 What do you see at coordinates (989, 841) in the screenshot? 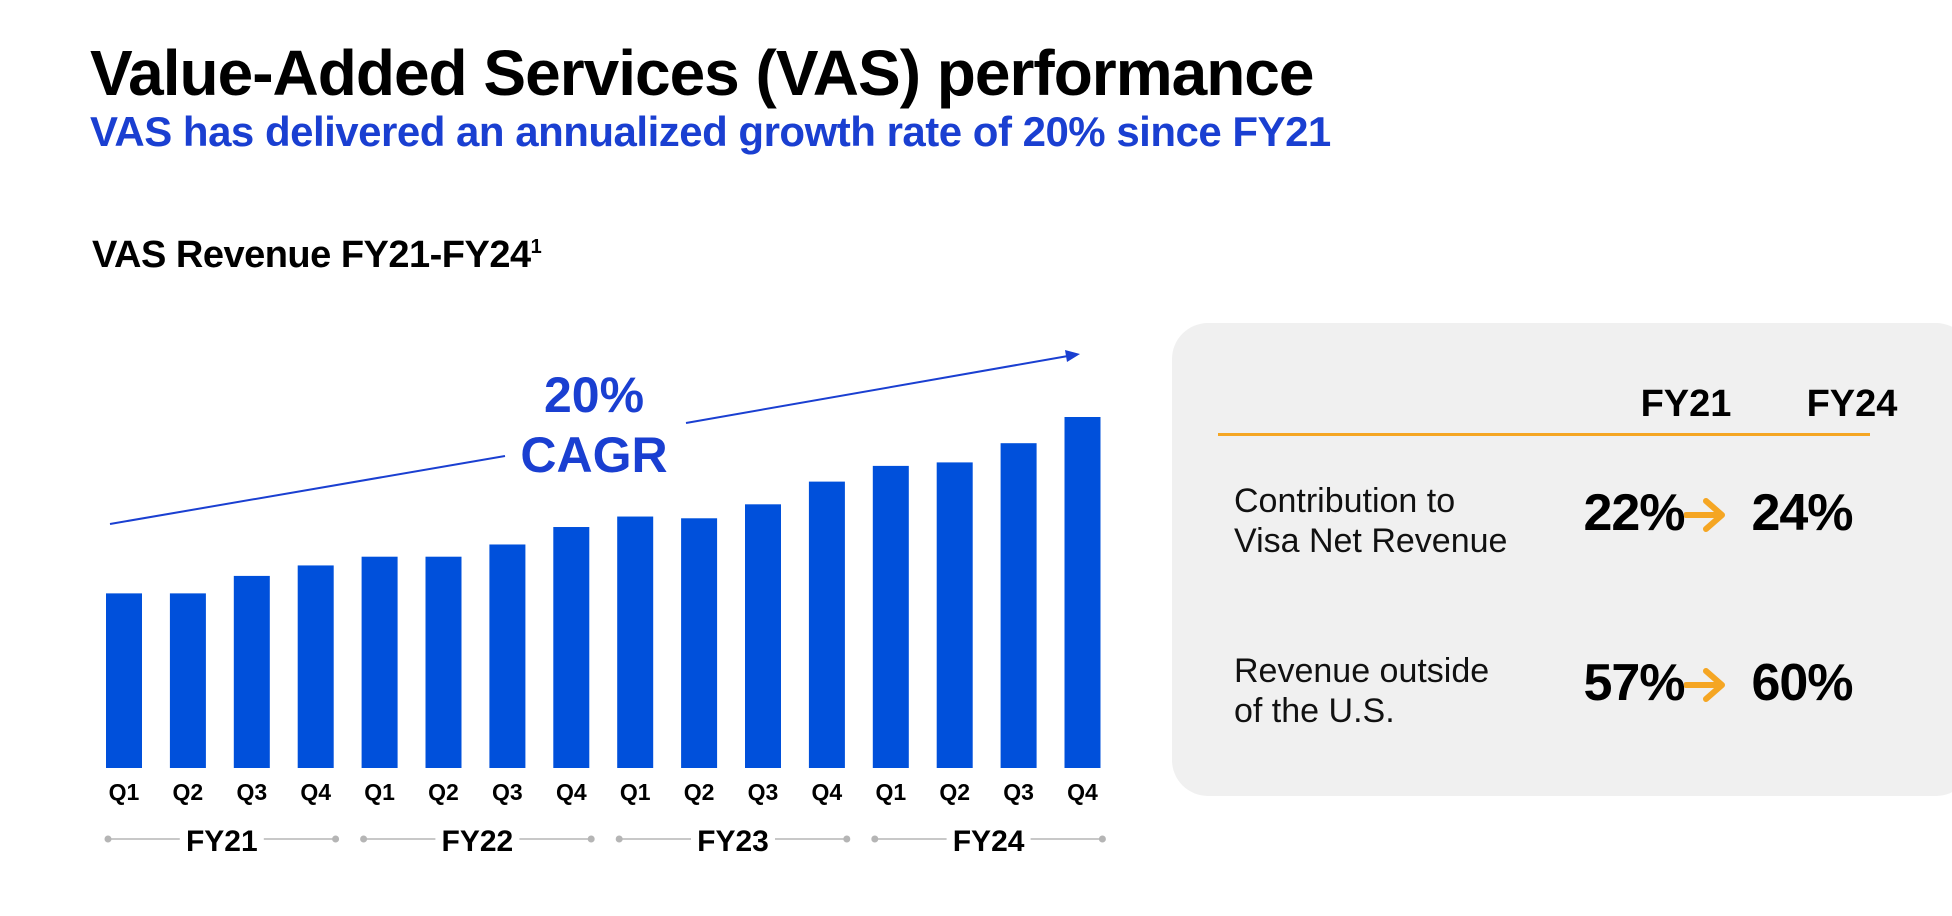
I see `fiscal-year-label: FY24` at bounding box center [989, 841].